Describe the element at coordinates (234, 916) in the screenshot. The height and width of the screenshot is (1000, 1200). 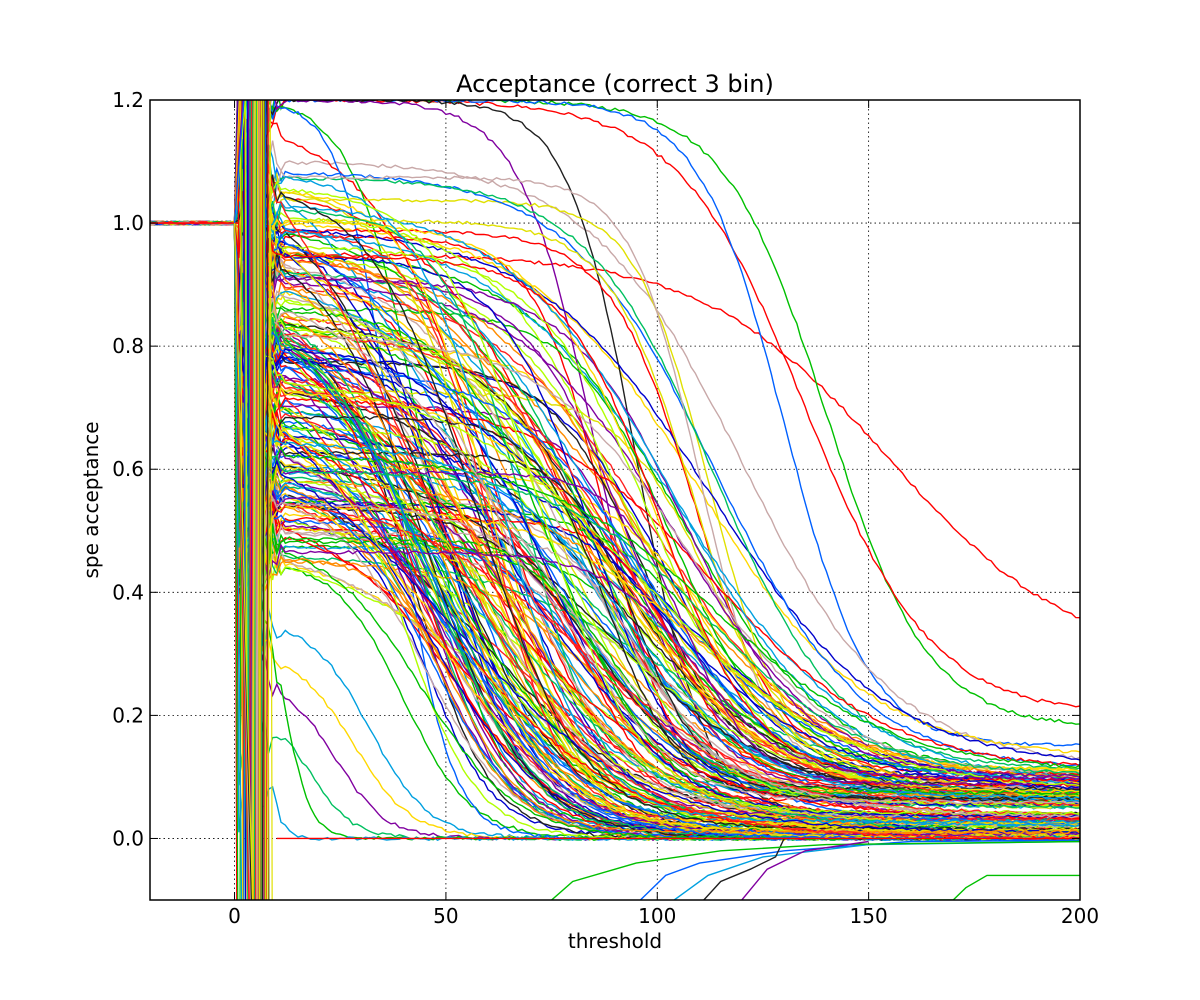
I see `x-tick-label: 0` at that location.